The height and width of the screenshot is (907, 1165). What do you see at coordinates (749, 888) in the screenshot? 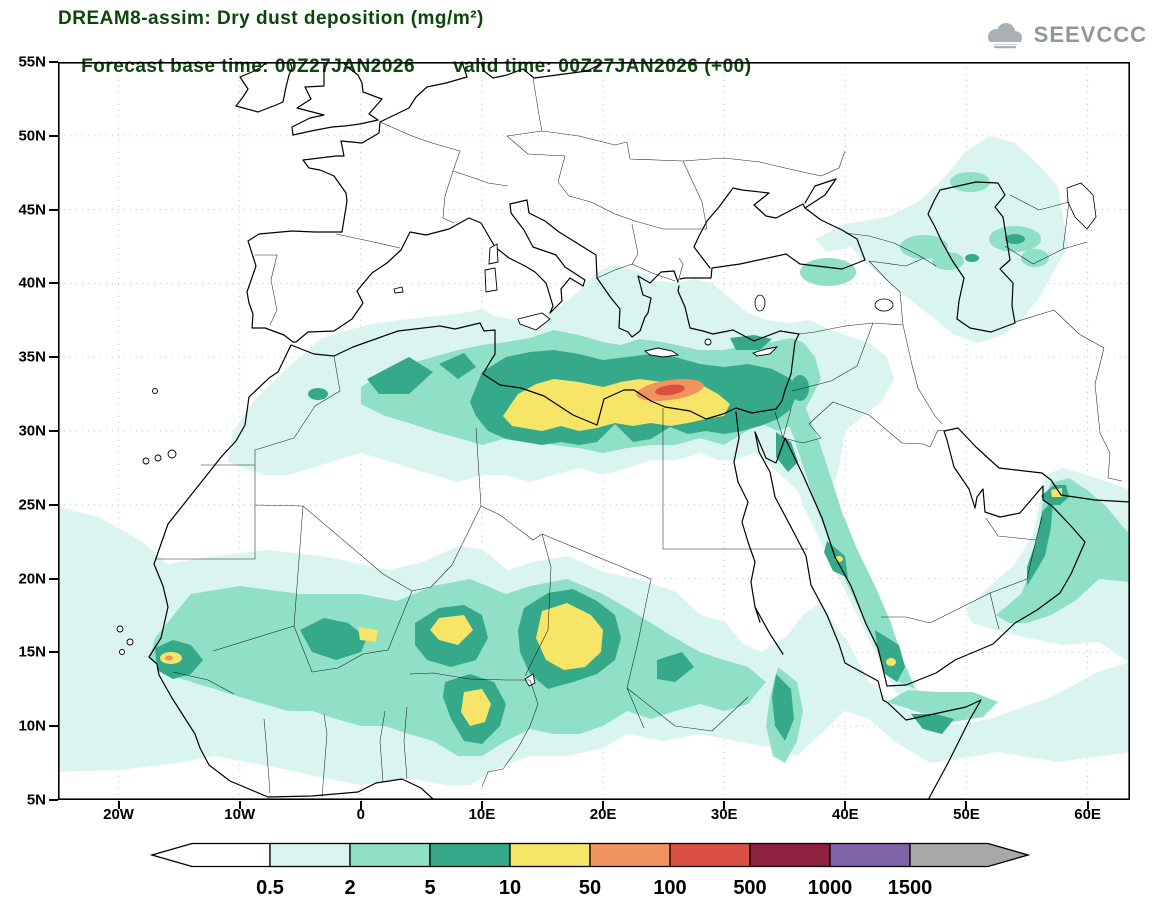
I see `legend-value: 500` at bounding box center [749, 888].